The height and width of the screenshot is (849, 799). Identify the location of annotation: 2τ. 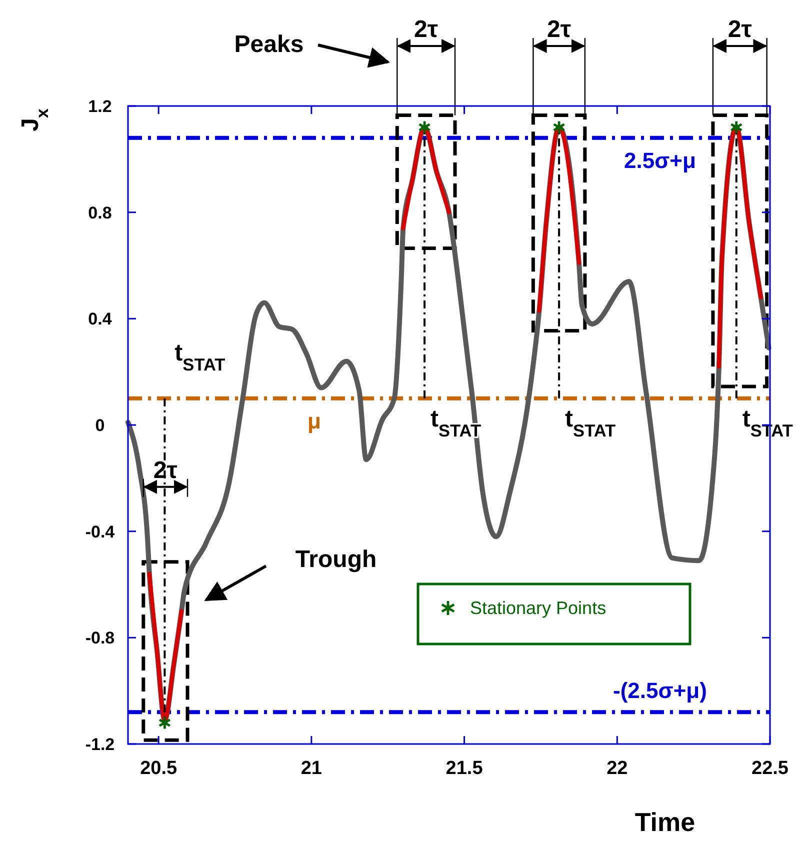
(165, 470).